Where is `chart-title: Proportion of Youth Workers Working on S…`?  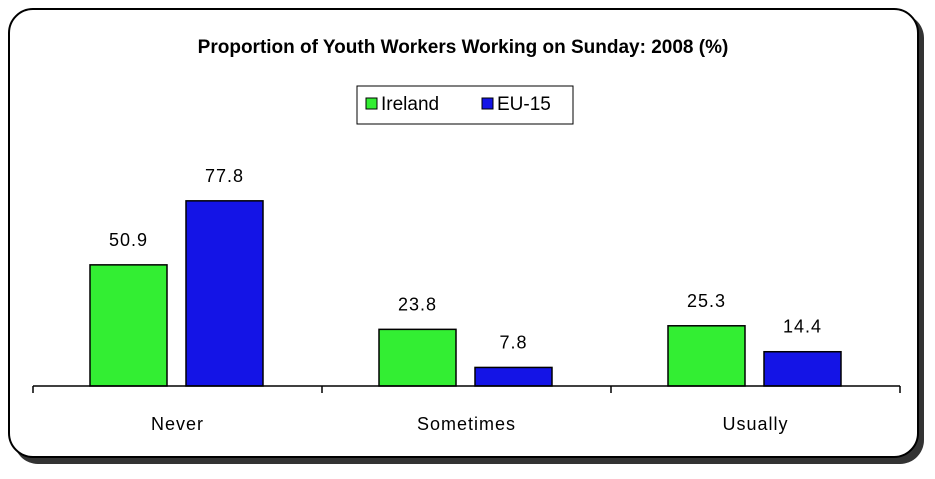 chart-title: Proportion of Youth Workers Working on S… is located at coordinates (463, 47).